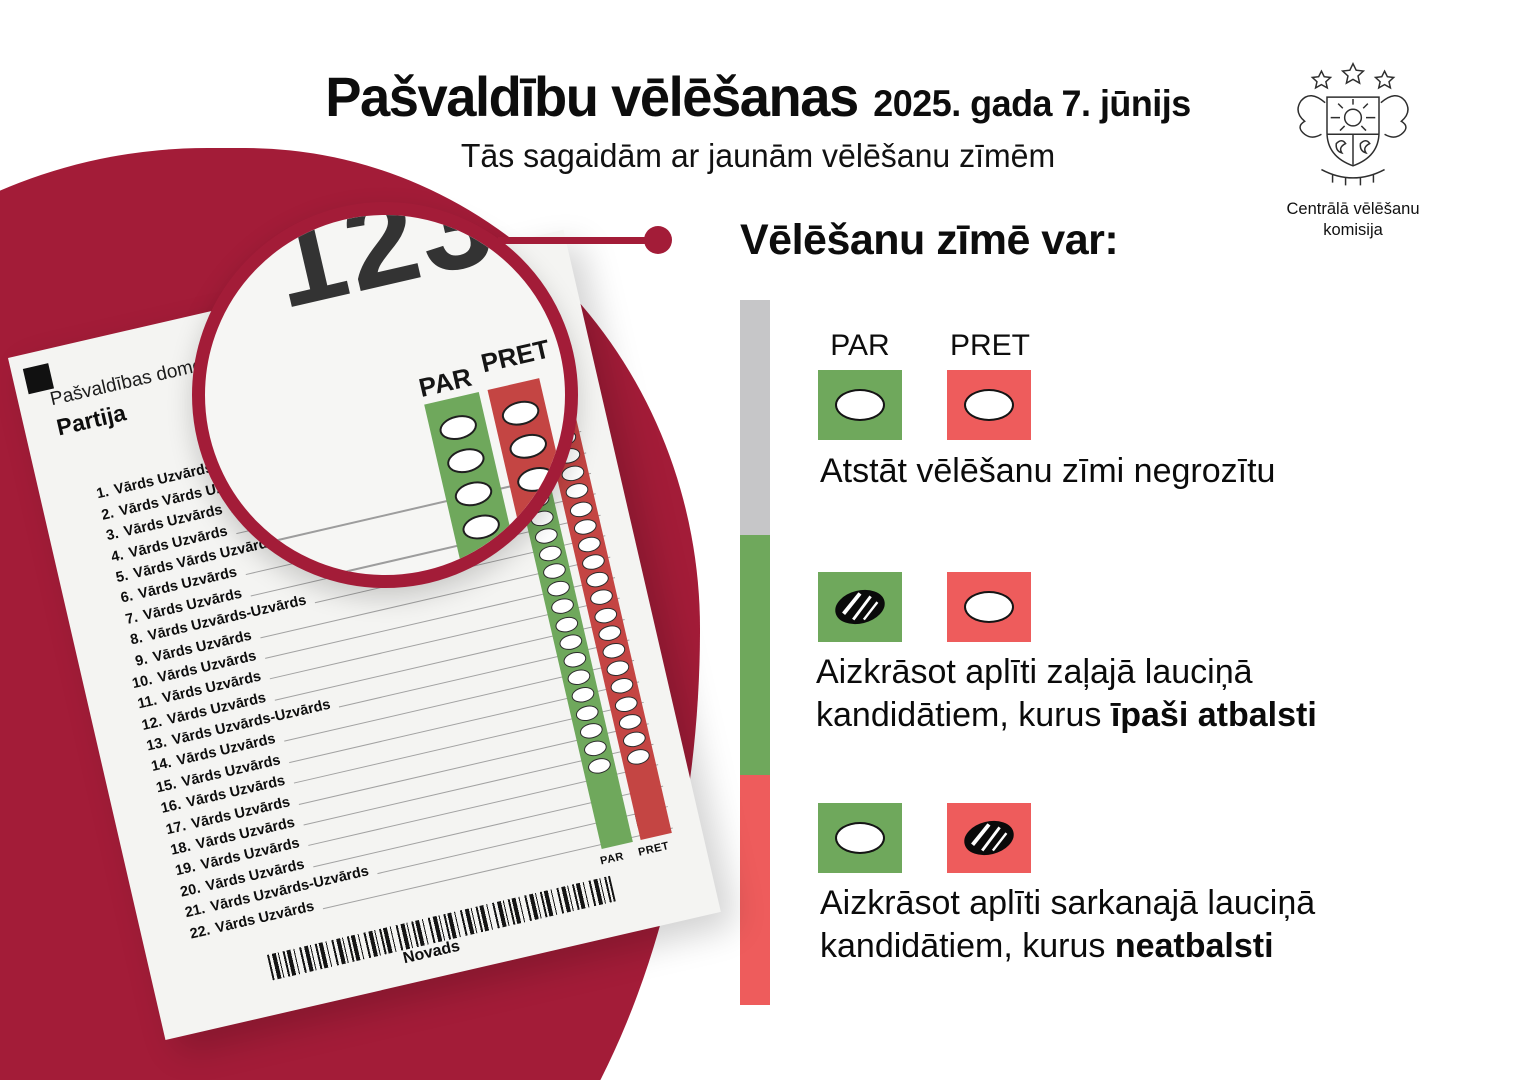 The height and width of the screenshot is (1080, 1515). Describe the element at coordinates (658, 240) in the screenshot. I see `magnifier-connector-dot` at that location.